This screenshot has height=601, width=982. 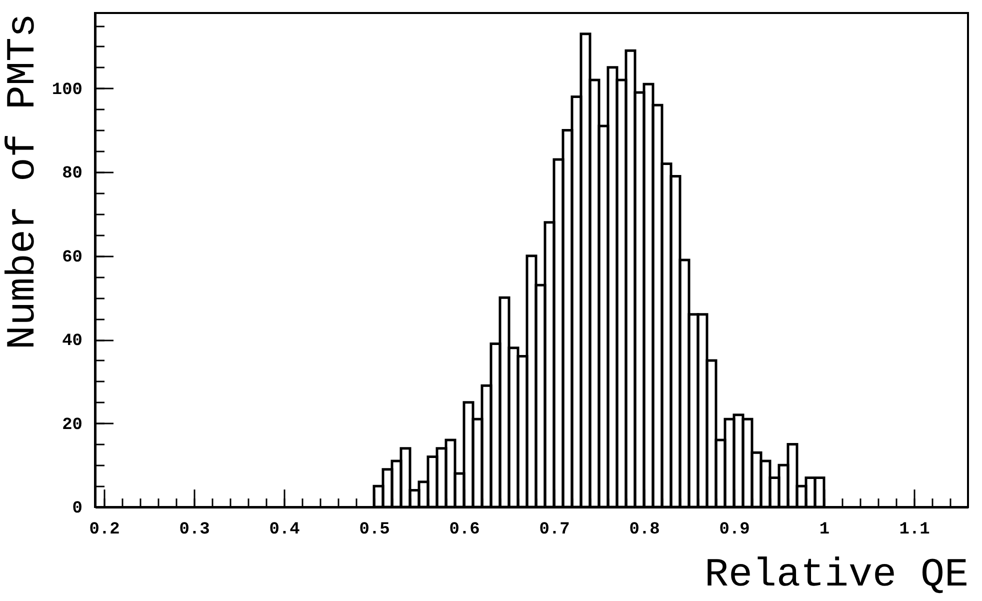 I want to click on x-tick-label: 0.4, so click(x=284, y=530).